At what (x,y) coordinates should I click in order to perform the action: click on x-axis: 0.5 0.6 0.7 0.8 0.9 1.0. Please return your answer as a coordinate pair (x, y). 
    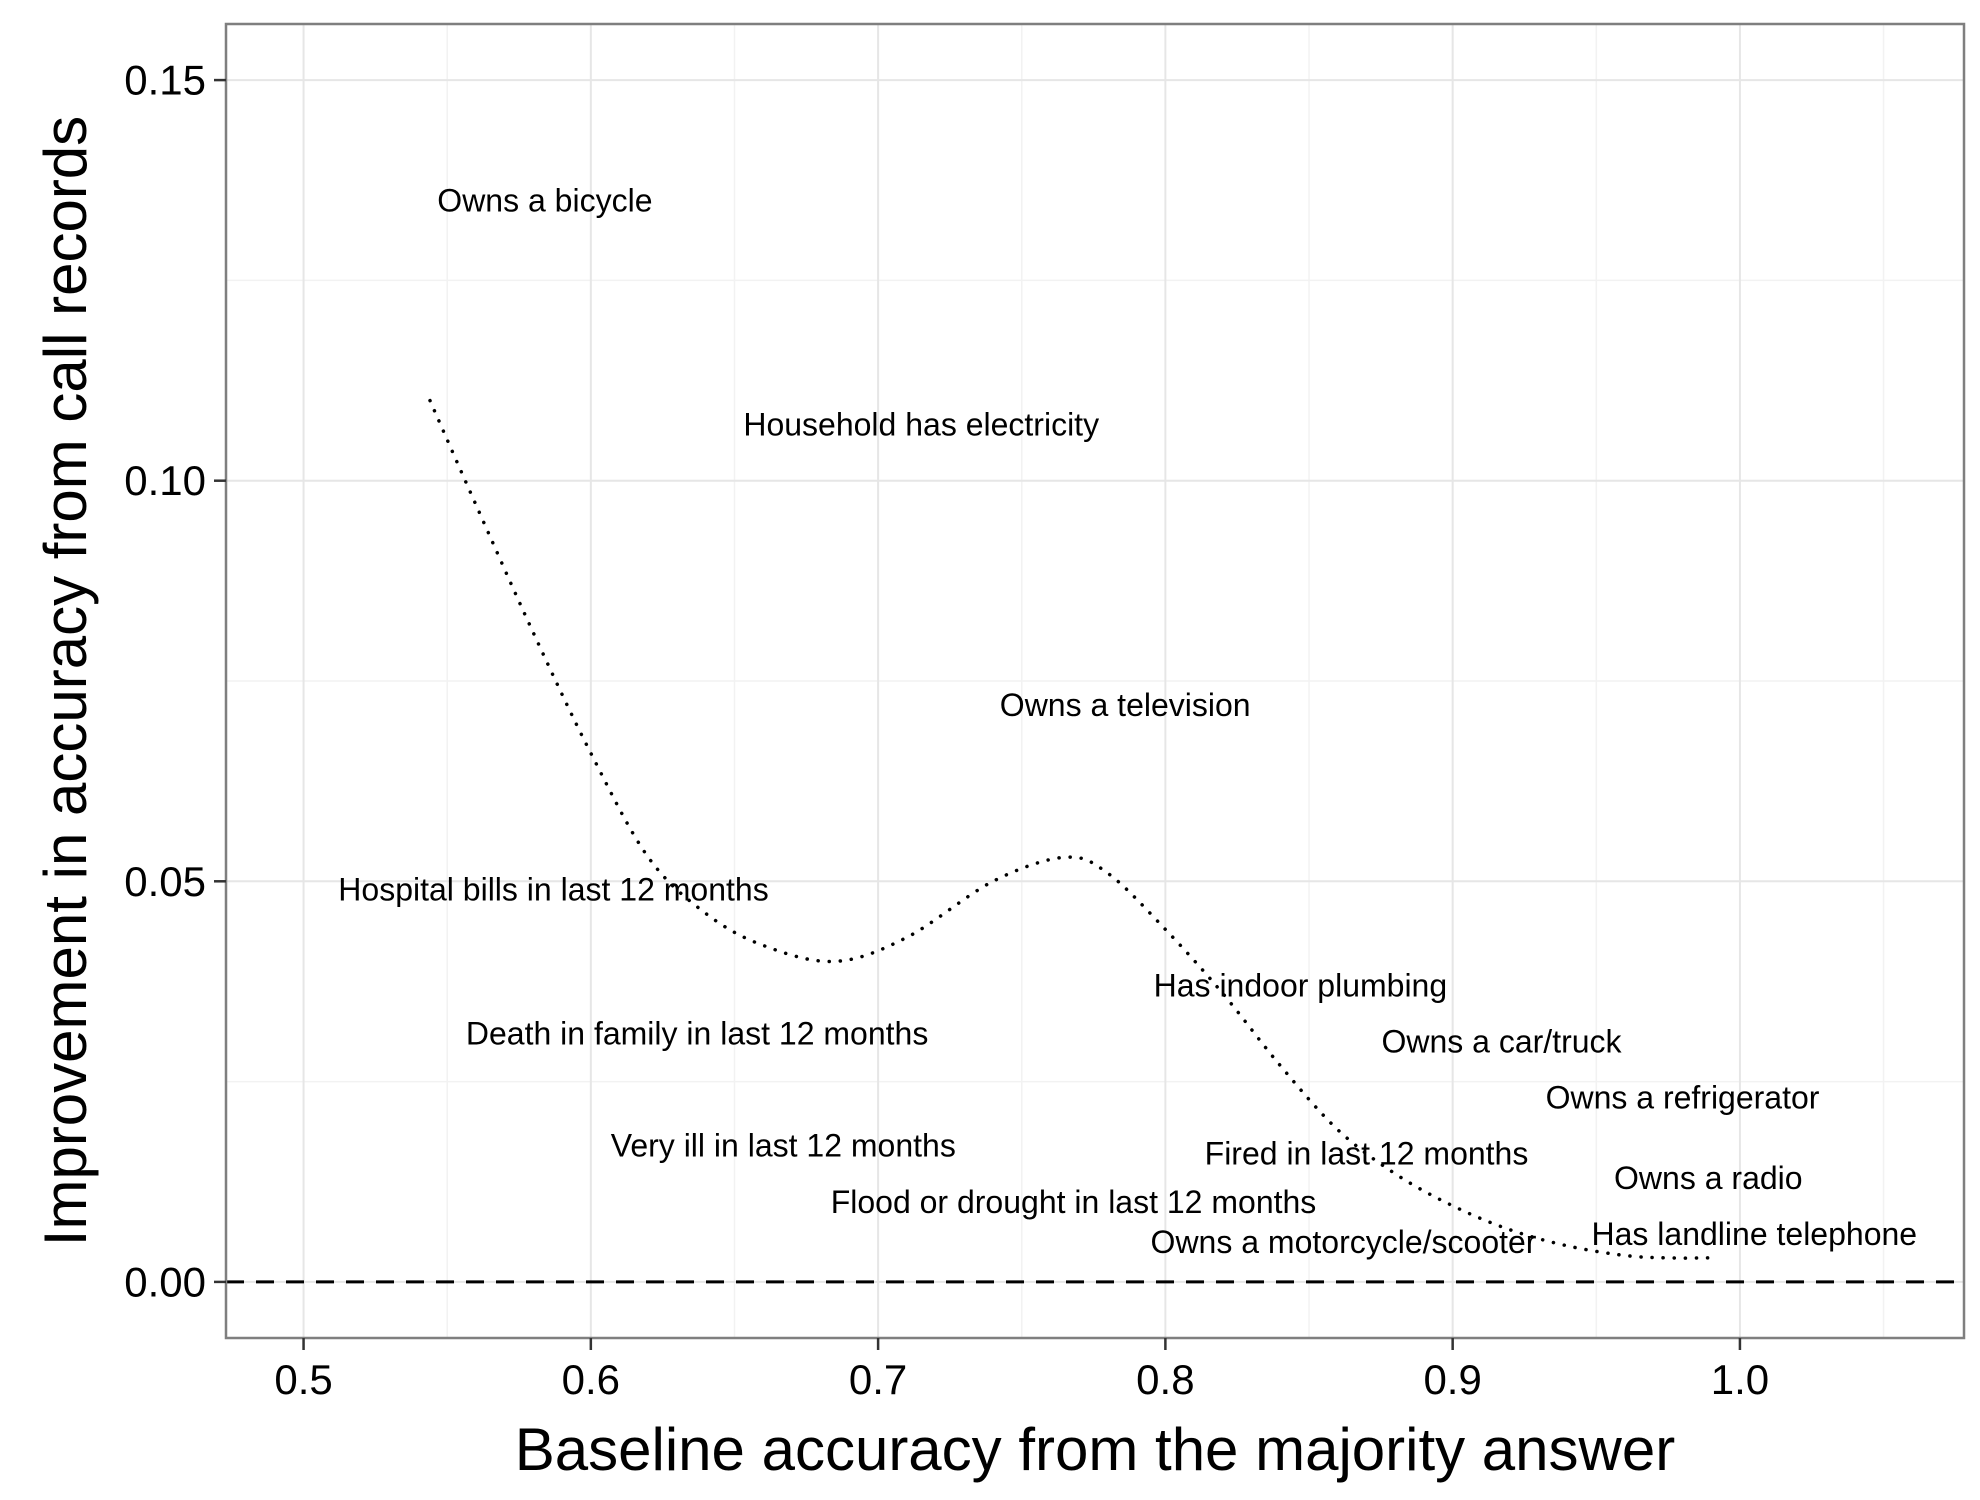
    Looking at the image, I should click on (1021, 1370).